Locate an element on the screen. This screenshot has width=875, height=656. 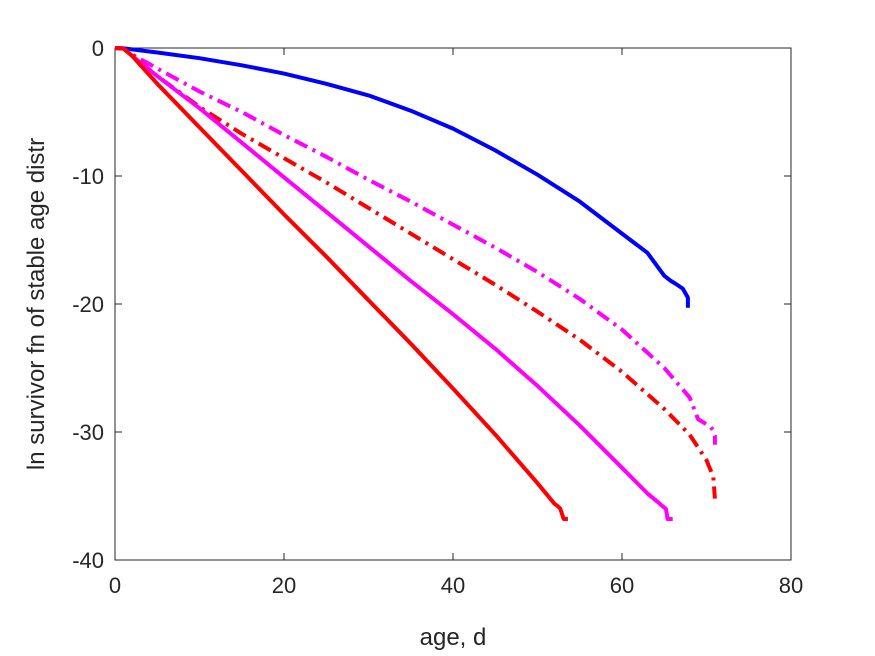
y-tick-label: -40 is located at coordinates (88, 560).